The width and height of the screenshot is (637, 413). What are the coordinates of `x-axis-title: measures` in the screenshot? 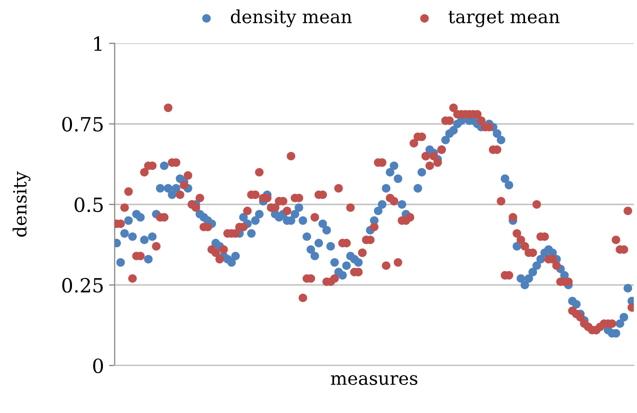 It's located at (374, 380).